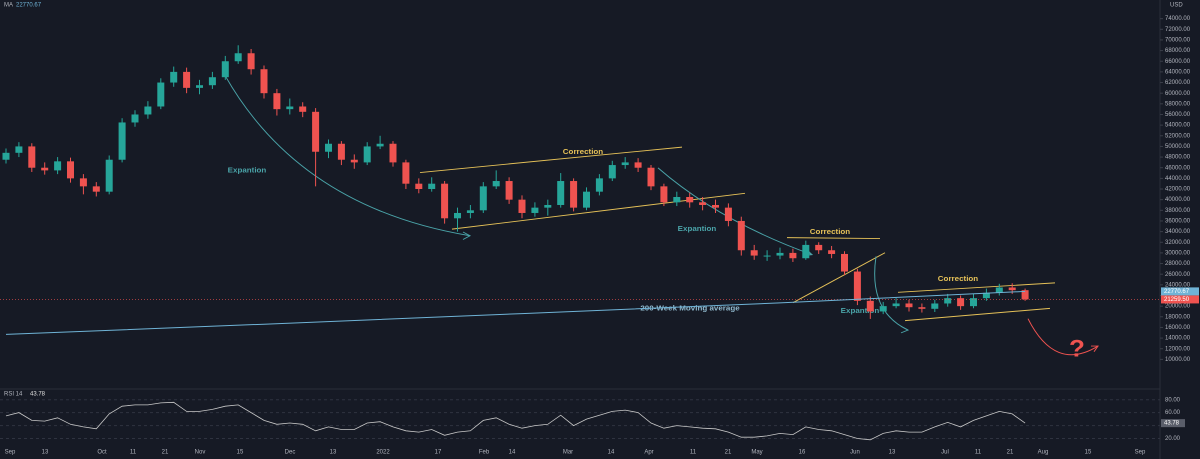 Image resolution: width=1200 pixels, height=459 pixels. I want to click on y-tick-label: 12000.00, so click(1178, 349).